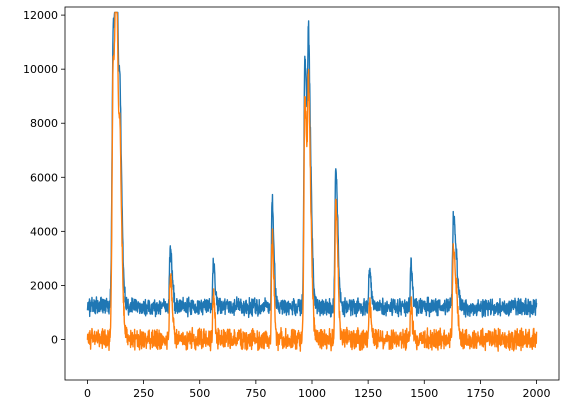  What do you see at coordinates (44, 123) in the screenshot?
I see `y-tick-label: 8000` at bounding box center [44, 123].